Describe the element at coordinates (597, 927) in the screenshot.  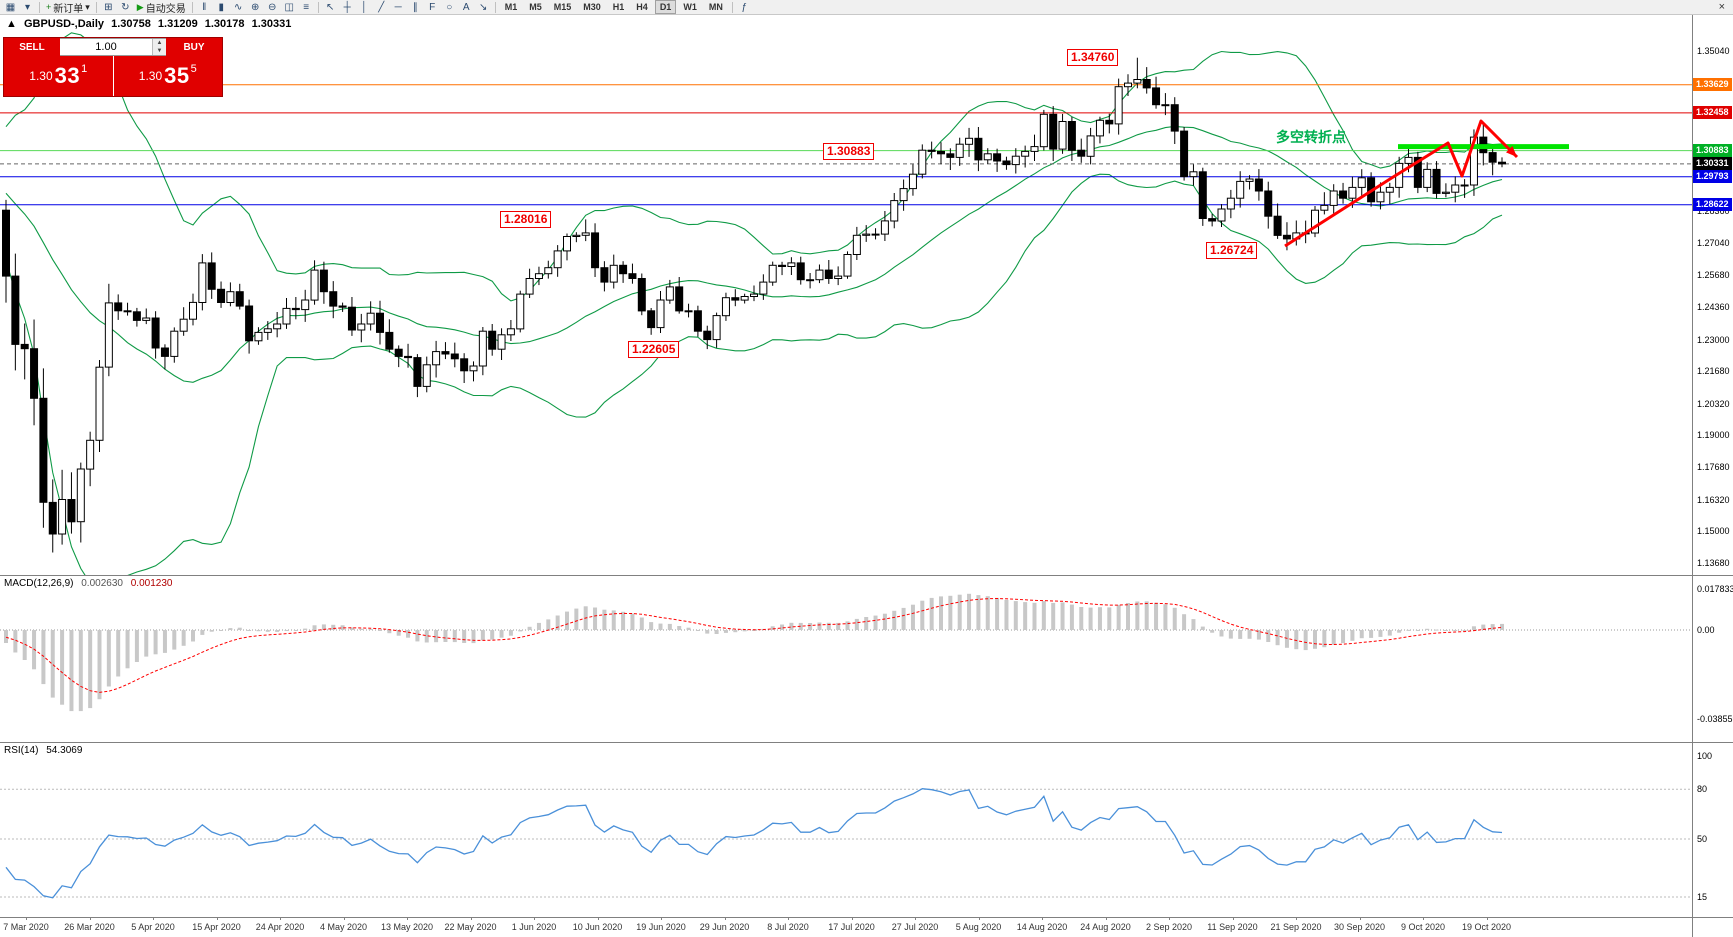
I see `date-label: 10 Jun 2020` at that location.